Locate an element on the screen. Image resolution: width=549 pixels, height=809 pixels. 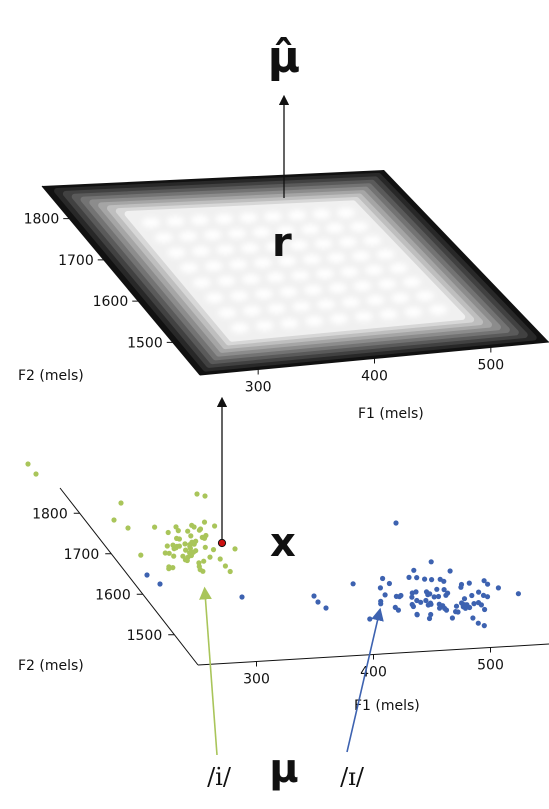
tick-label: 400 is located at coordinates (374, 377).